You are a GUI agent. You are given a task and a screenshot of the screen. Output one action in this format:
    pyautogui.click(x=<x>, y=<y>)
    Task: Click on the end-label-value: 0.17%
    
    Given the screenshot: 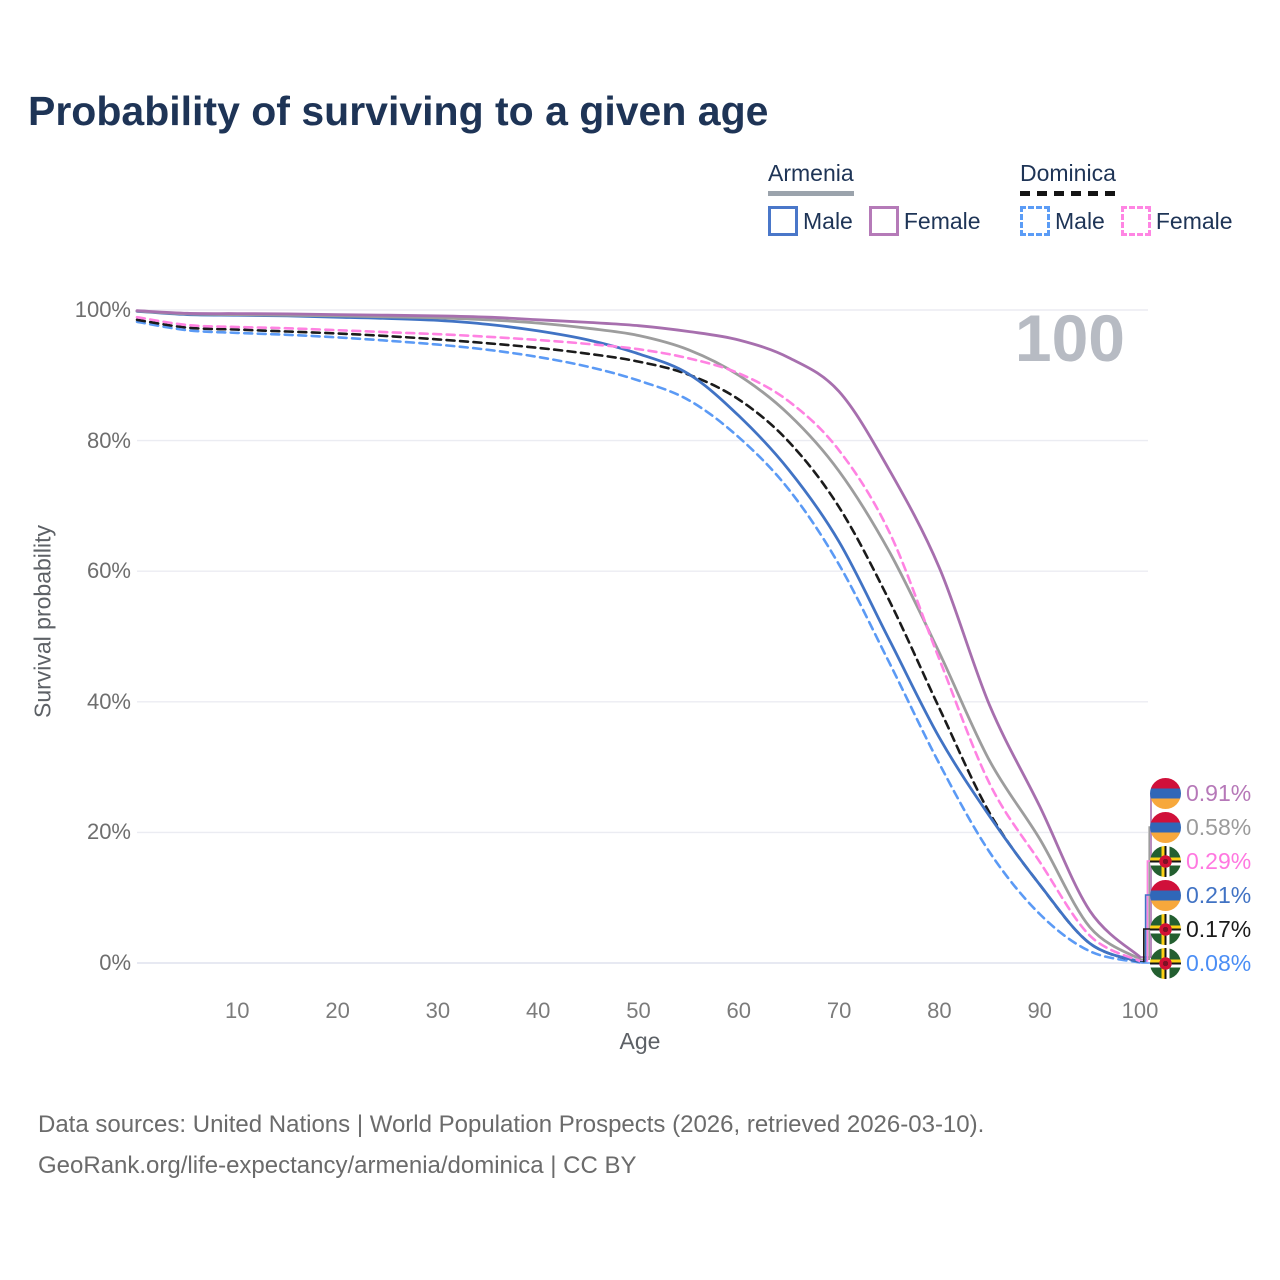 What is the action you would take?
    pyautogui.click(x=1219, y=928)
    